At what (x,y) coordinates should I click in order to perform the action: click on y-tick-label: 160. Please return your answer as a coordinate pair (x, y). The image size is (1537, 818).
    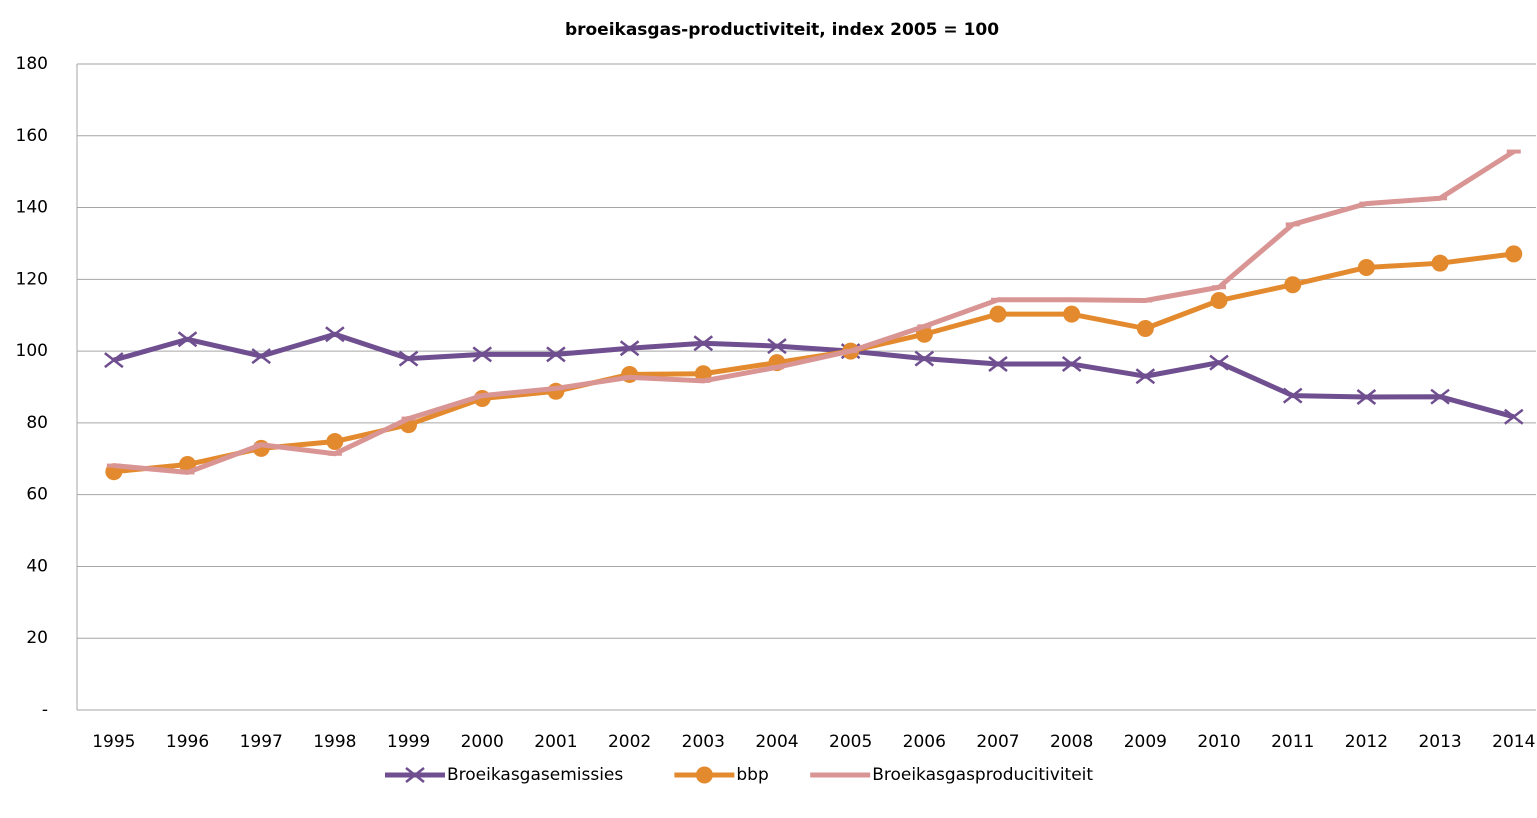
    Looking at the image, I should click on (32, 136).